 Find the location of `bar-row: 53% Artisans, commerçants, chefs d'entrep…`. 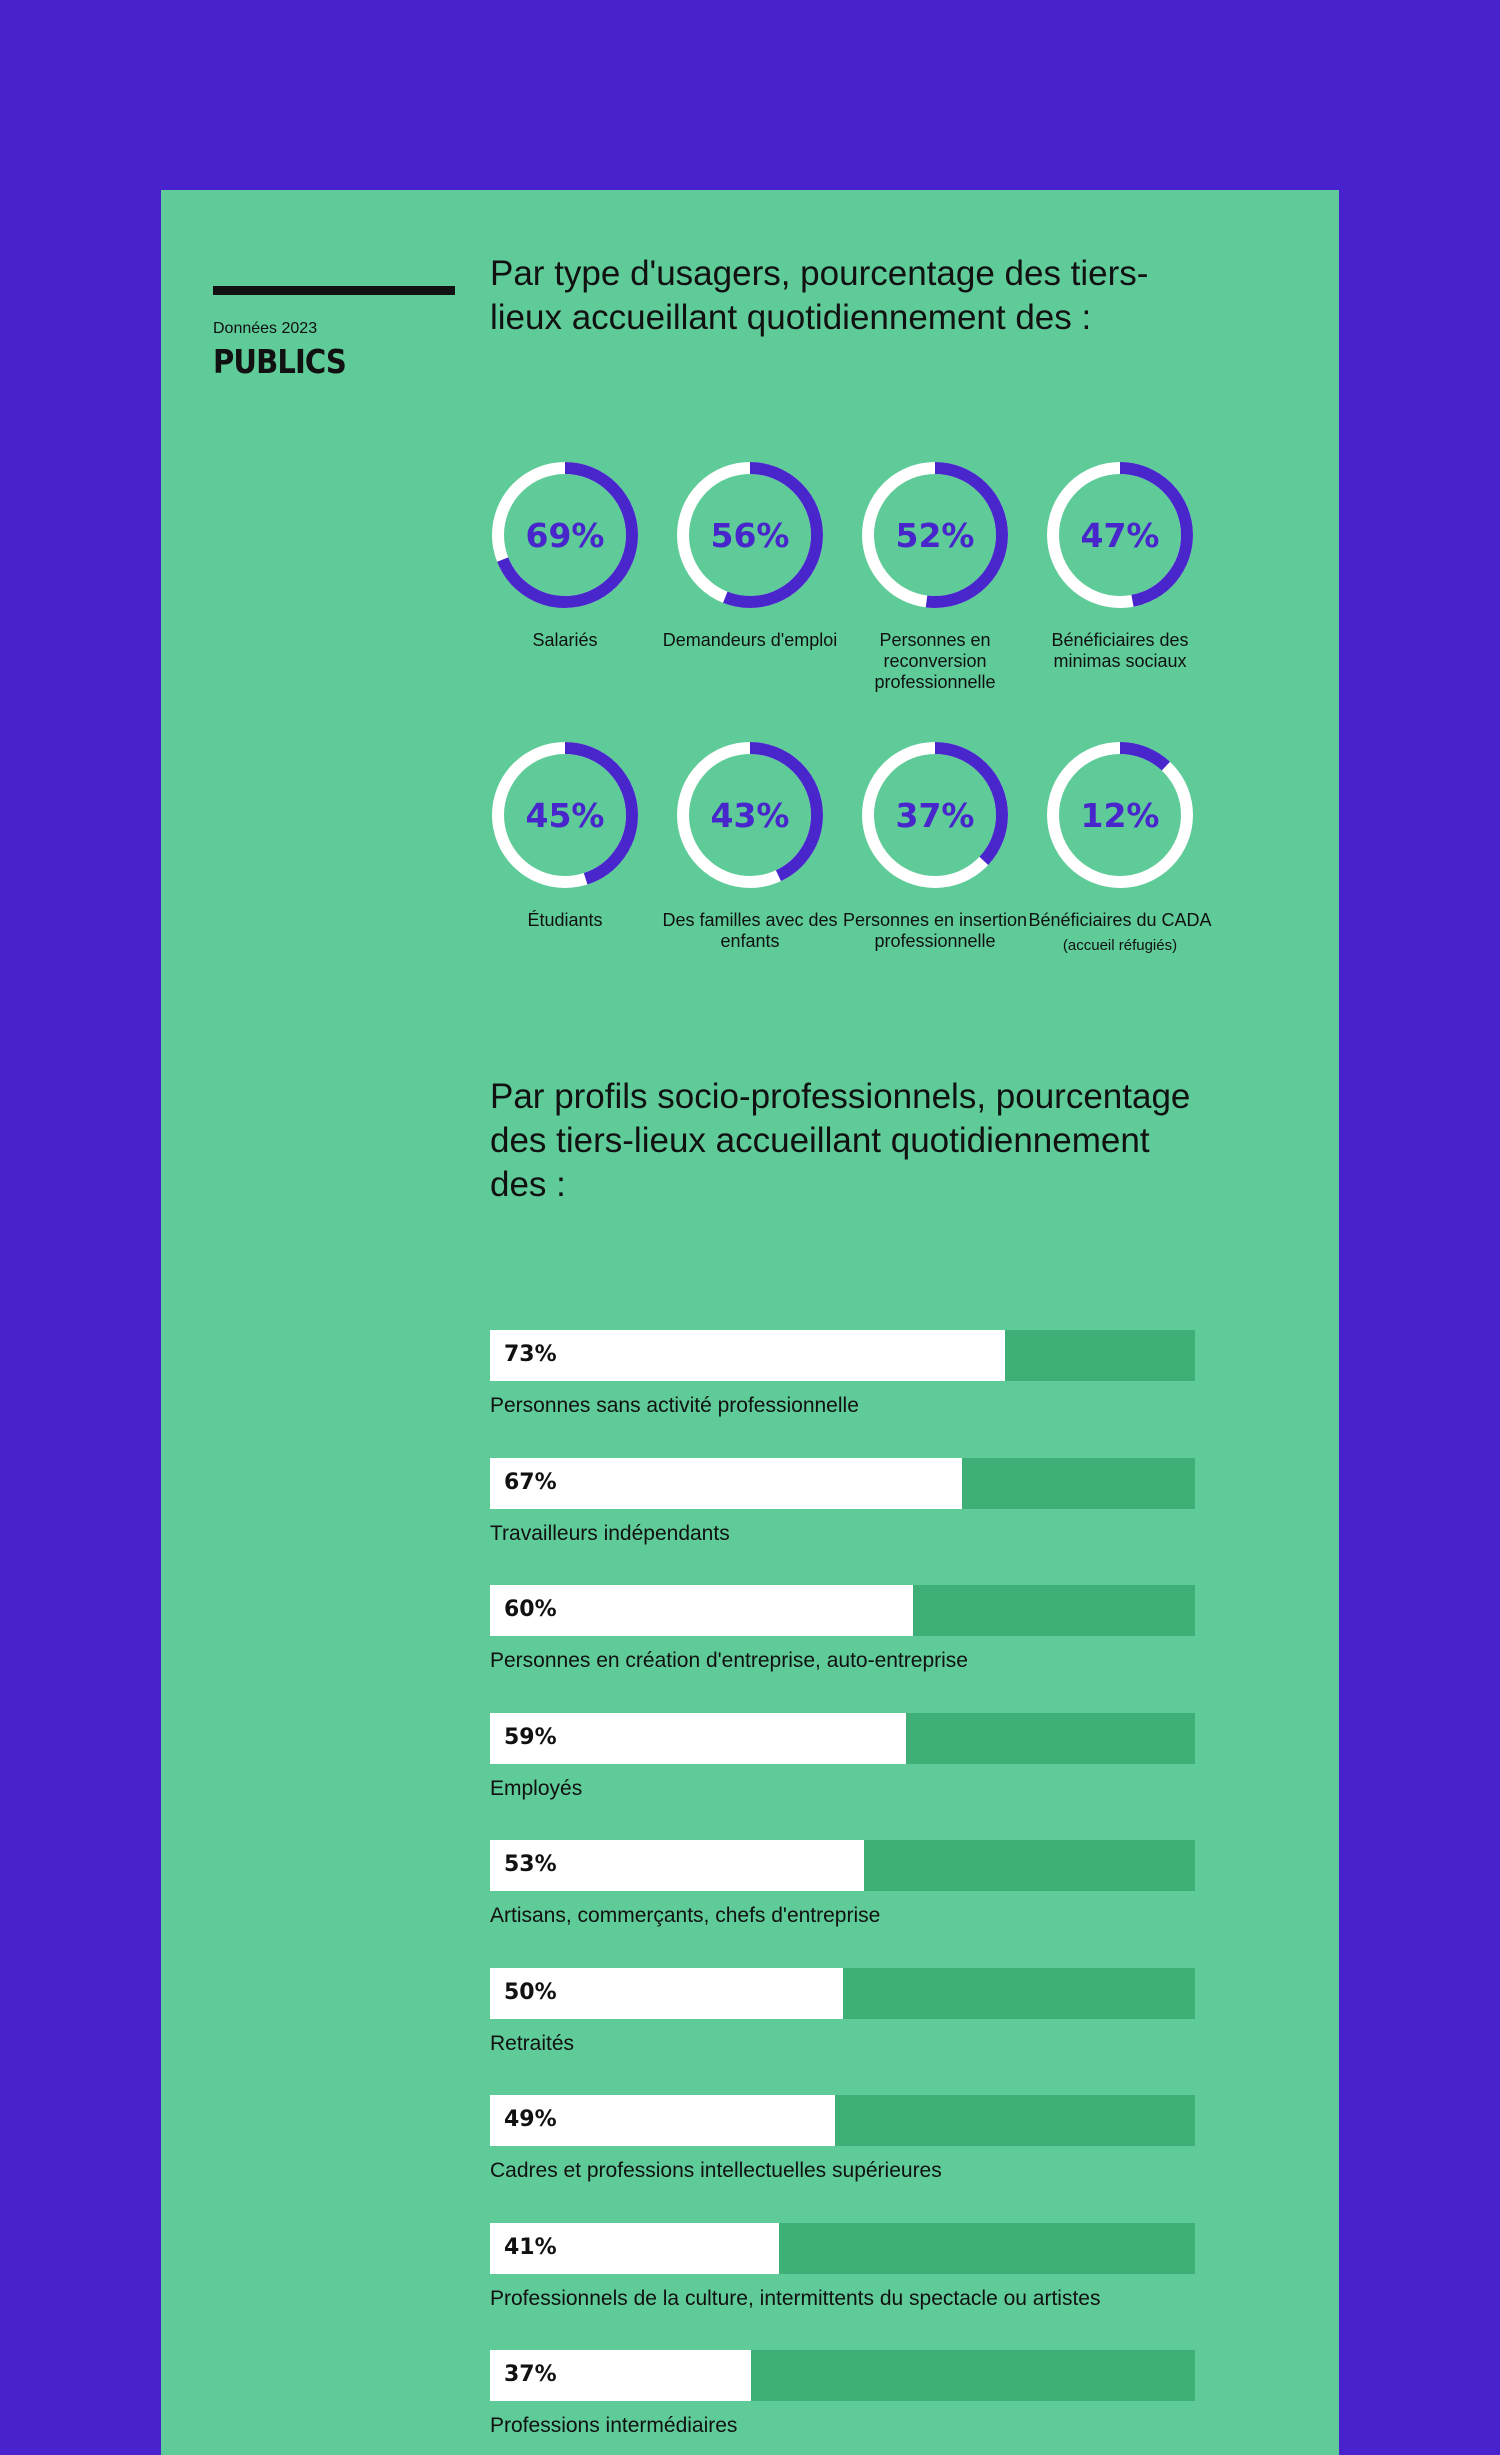

bar-row: 53% Artisans, commerçants, chefs d'entrep… is located at coordinates (842, 1890).